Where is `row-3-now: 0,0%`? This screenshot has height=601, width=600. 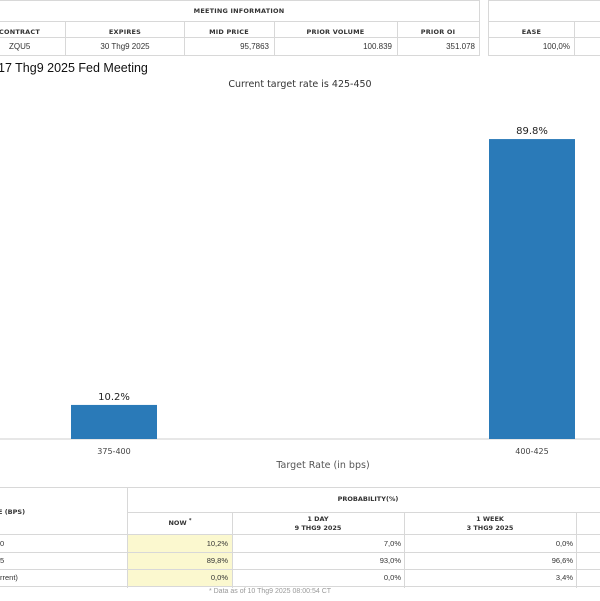 row-3-now: 0,0% is located at coordinates (219, 577).